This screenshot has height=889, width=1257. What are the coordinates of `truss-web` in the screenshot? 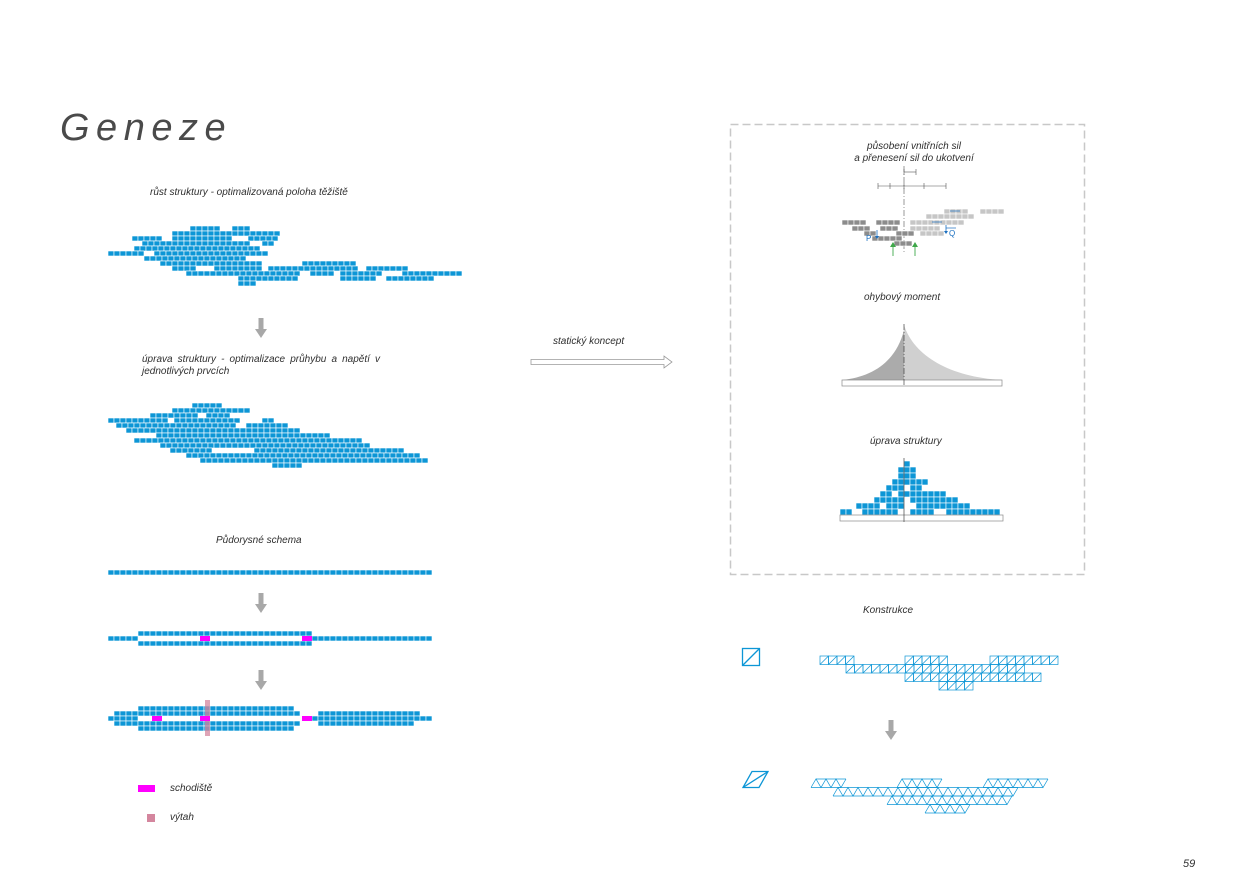 It's located at (949, 800).